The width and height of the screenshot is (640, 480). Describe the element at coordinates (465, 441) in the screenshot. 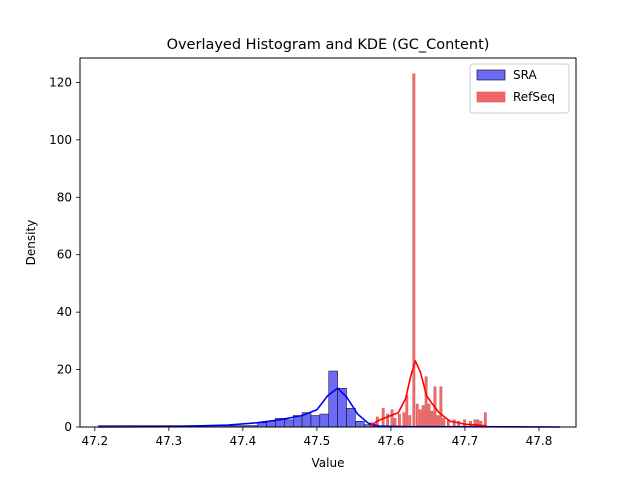

I see `x-tick-label: 47.7` at that location.